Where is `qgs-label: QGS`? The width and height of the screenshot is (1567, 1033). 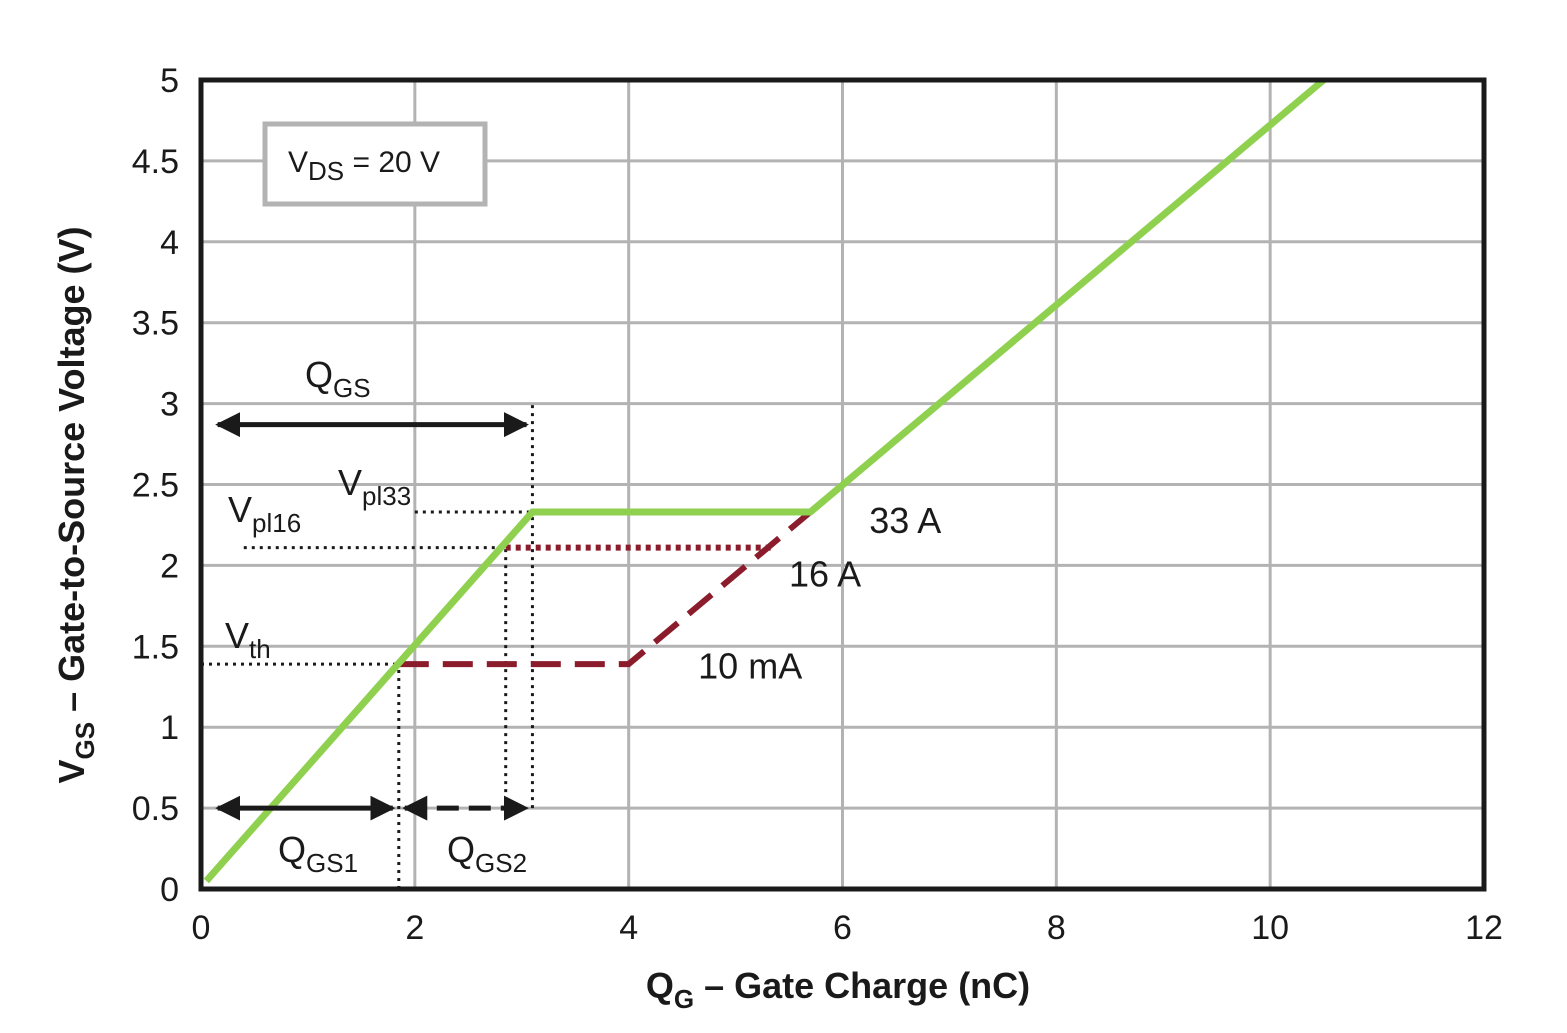
qgs-label: QGS is located at coordinates (338, 378).